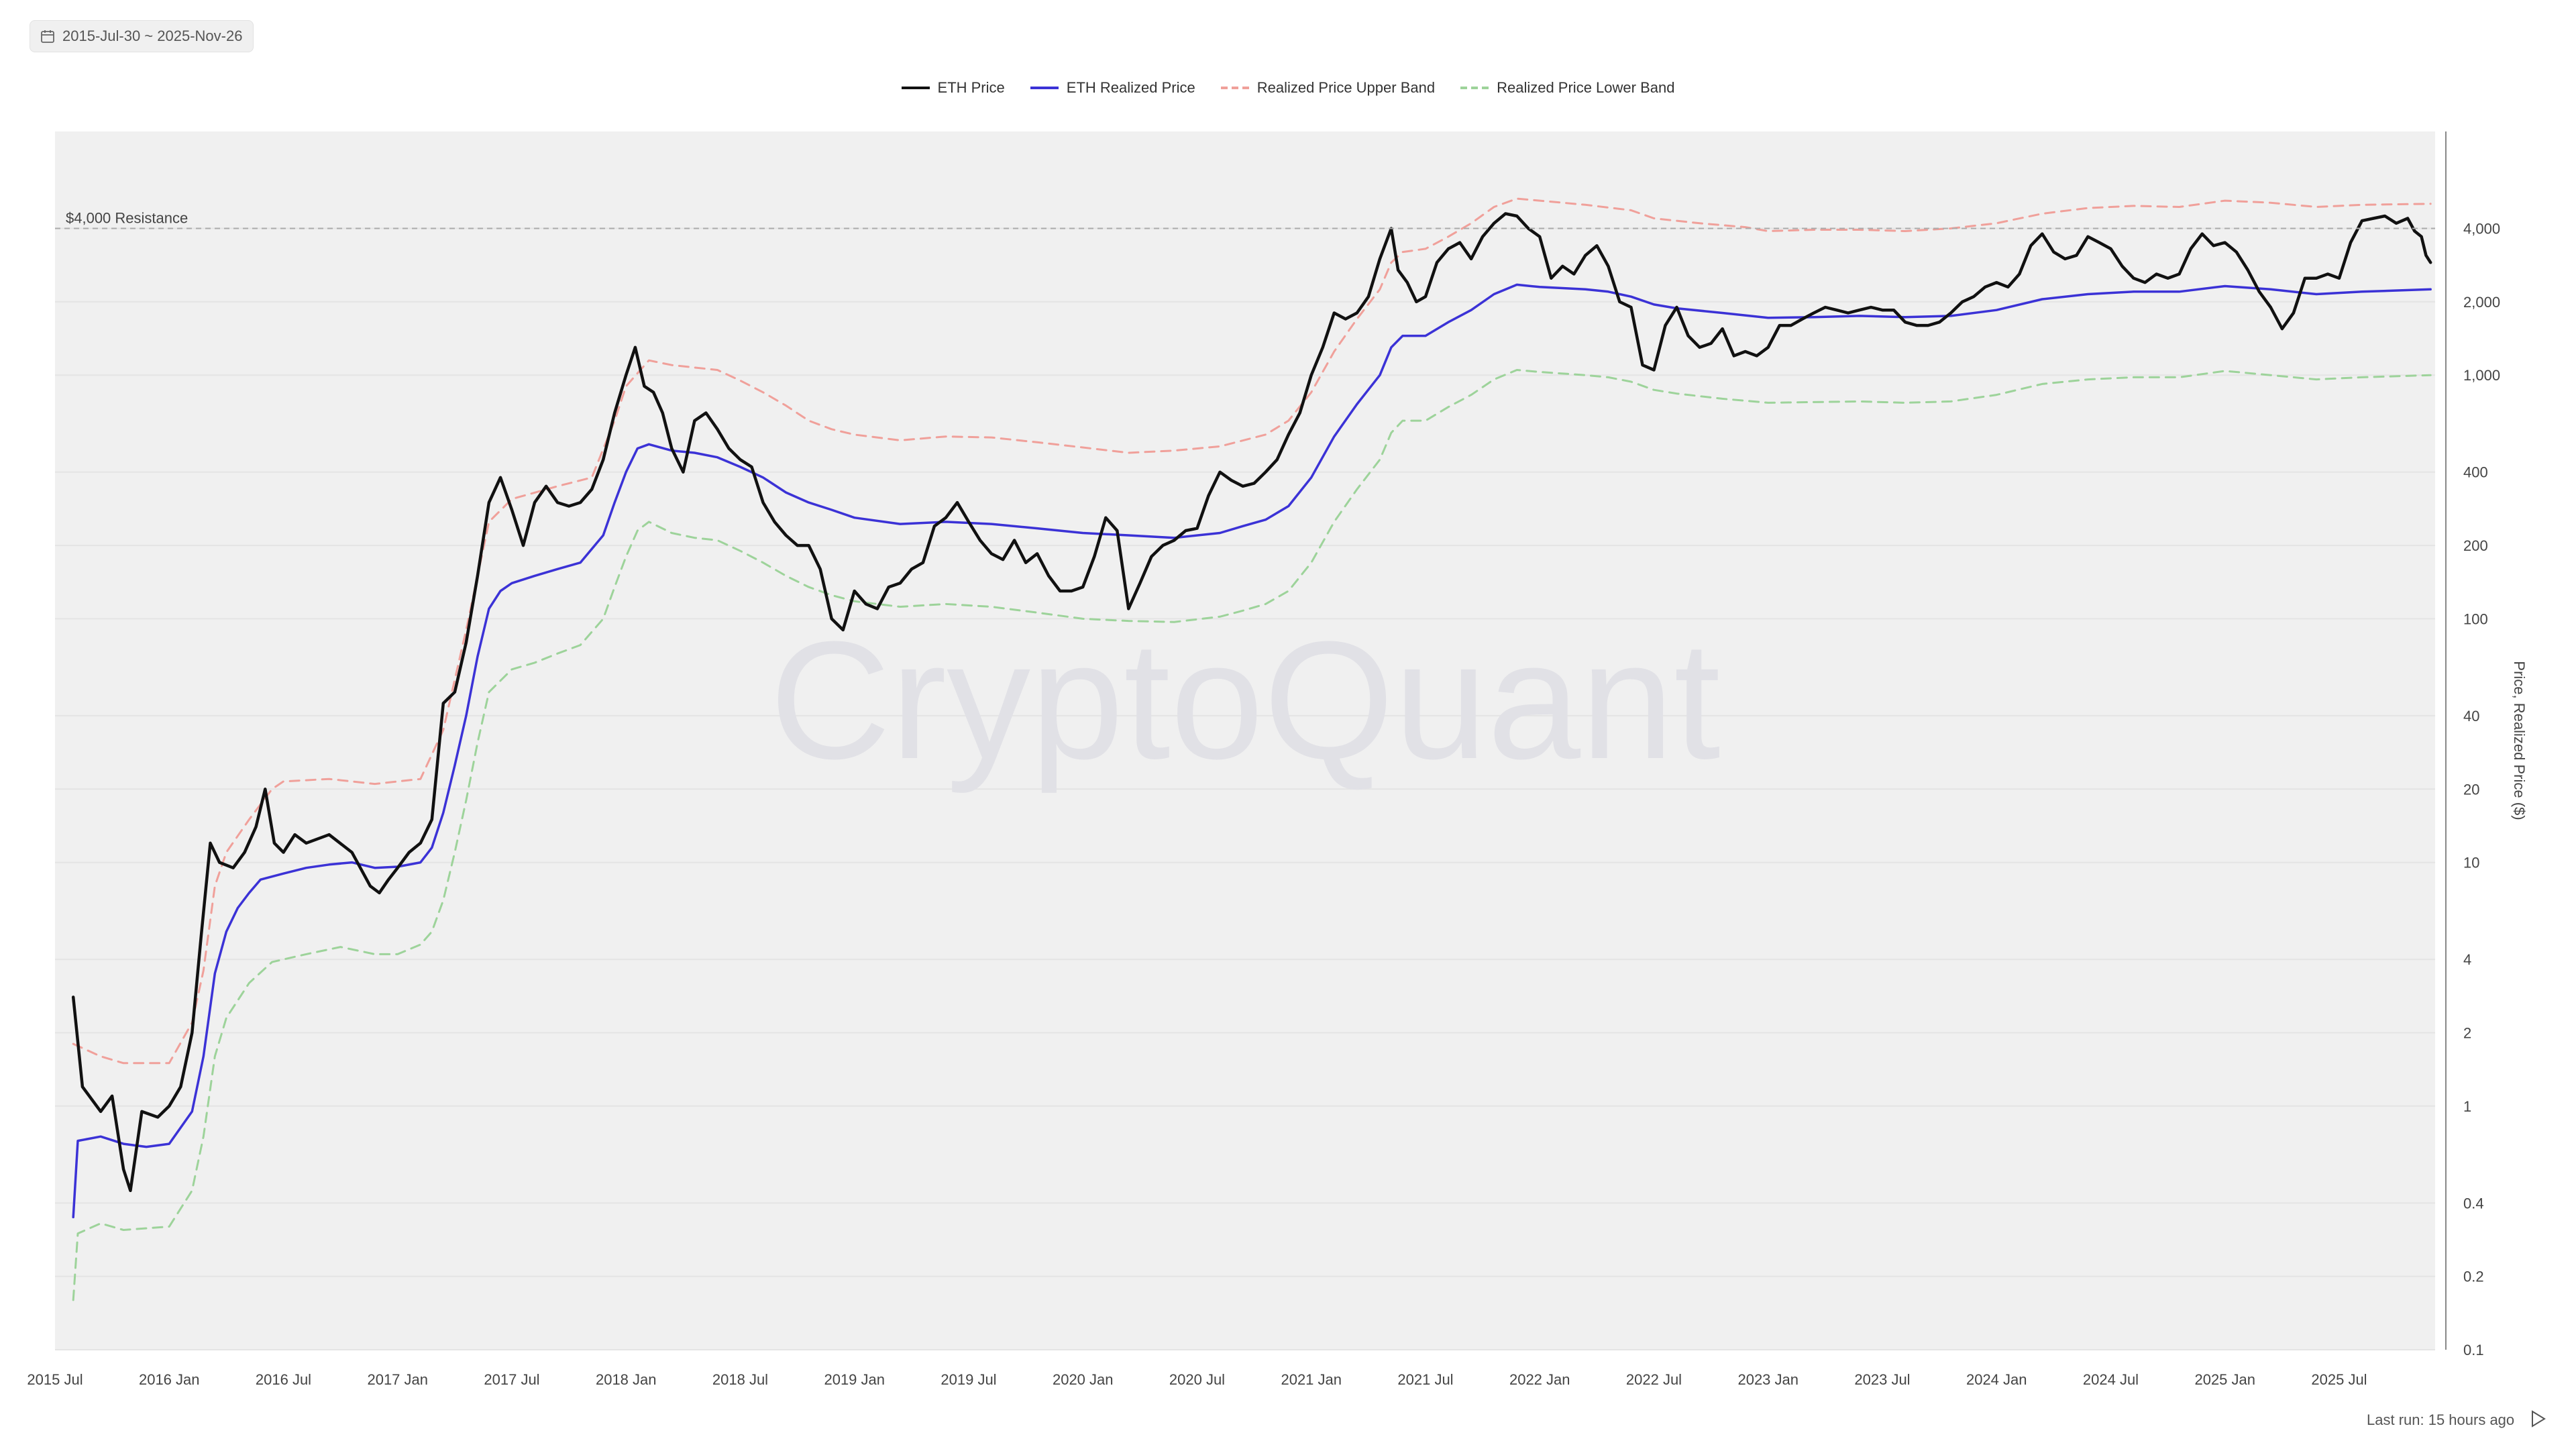 The width and height of the screenshot is (2576, 1449). What do you see at coordinates (1768, 1379) in the screenshot?
I see `x-tick-label: 2023 Jan` at bounding box center [1768, 1379].